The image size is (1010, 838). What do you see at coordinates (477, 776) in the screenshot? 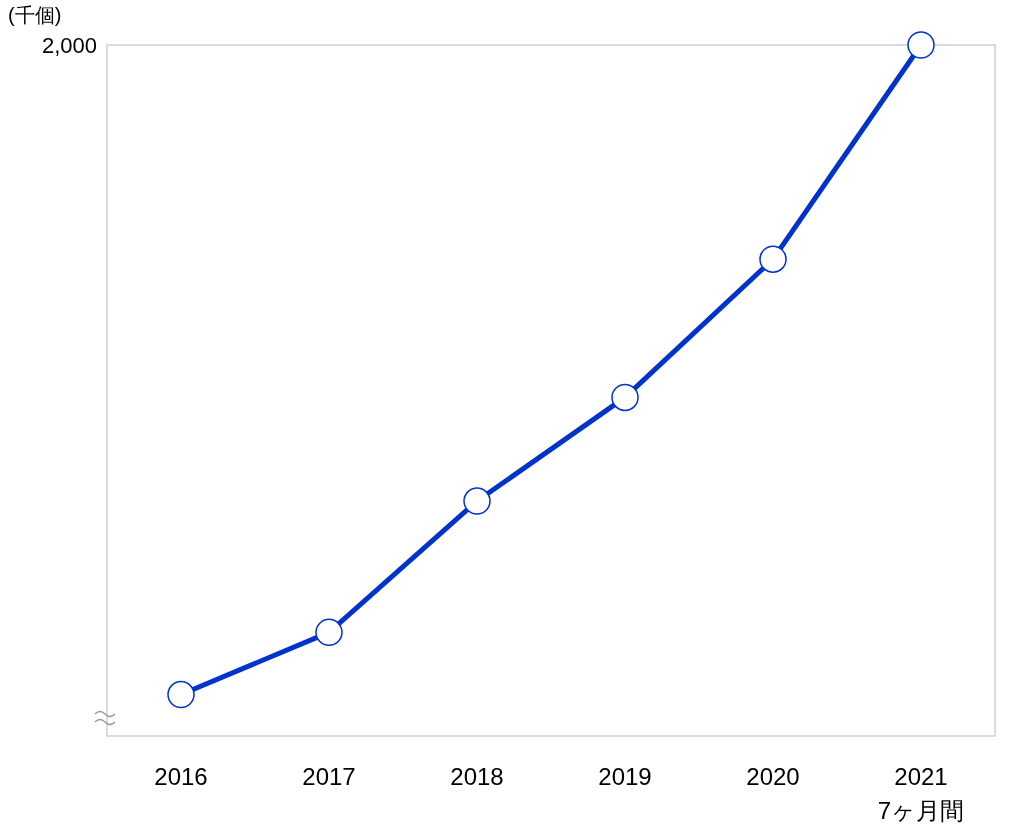
I see `x-tick-label: 2018` at bounding box center [477, 776].